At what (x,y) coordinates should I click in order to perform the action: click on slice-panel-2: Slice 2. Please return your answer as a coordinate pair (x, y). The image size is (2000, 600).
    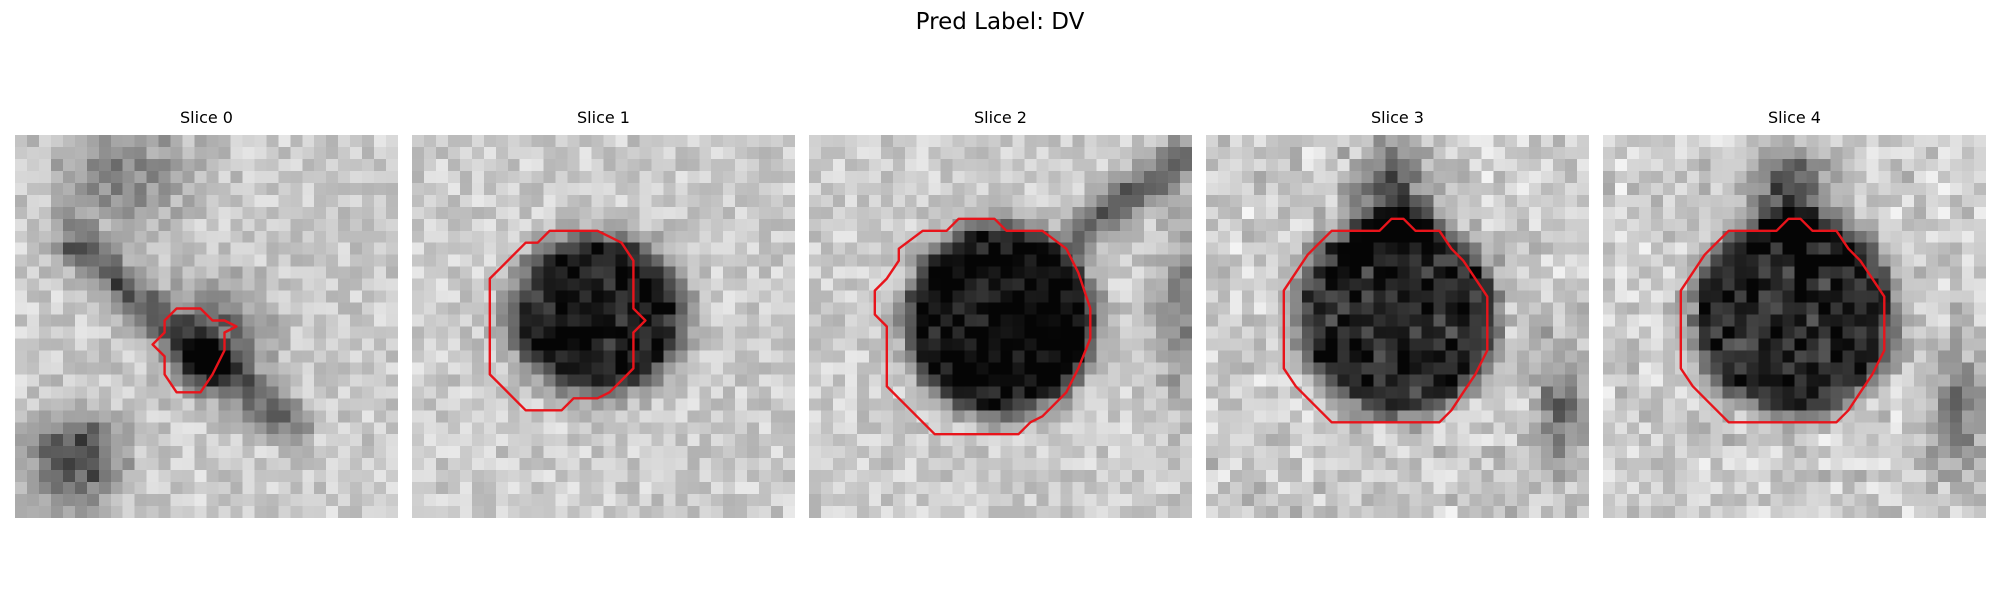
    Looking at the image, I should click on (1000, 313).